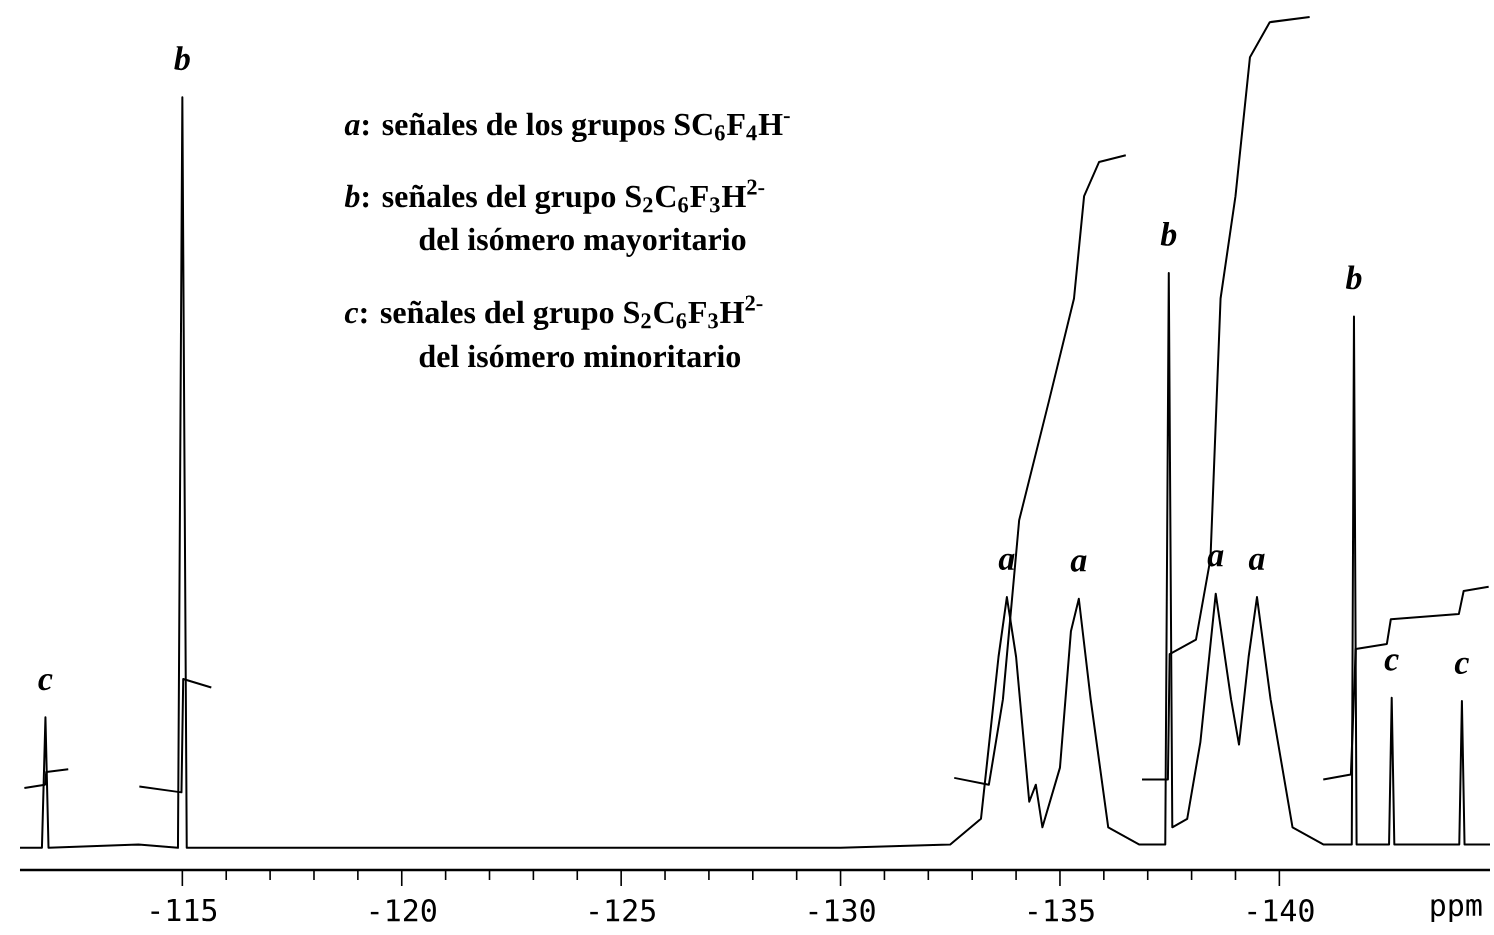 Image resolution: width=1494 pixels, height=935 pixels. Describe the element at coordinates (580, 356) in the screenshot. I see `annotation: del isómero minoritario` at that location.